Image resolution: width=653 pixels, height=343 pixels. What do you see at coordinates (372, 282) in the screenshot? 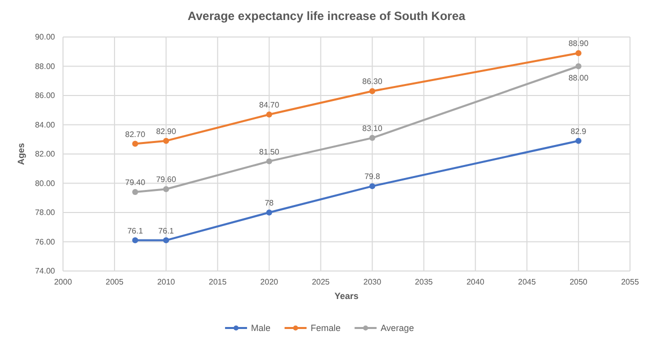
I see `x-tick-label: 2030` at bounding box center [372, 282].